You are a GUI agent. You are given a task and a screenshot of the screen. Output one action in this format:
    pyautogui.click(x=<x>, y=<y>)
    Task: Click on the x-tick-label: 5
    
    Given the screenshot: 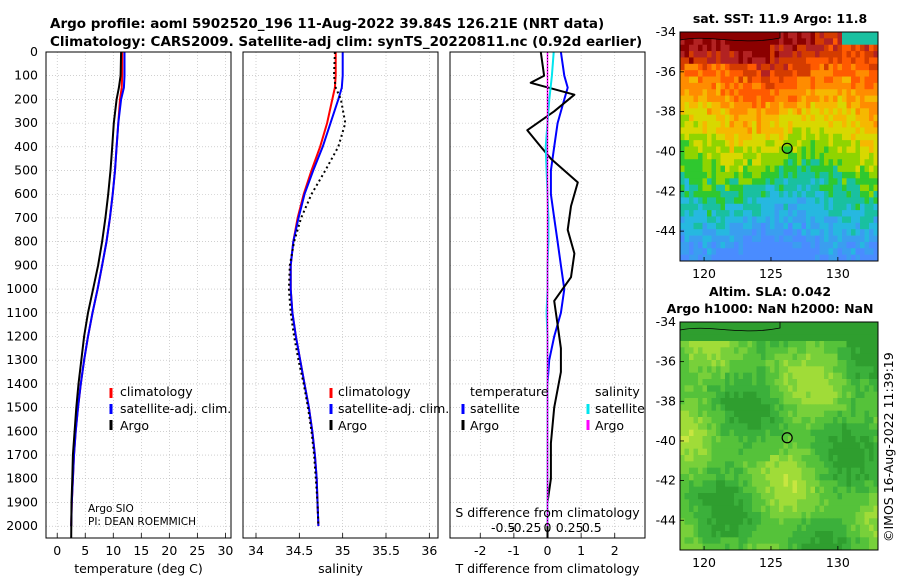 What is the action you would take?
    pyautogui.click(x=85, y=550)
    